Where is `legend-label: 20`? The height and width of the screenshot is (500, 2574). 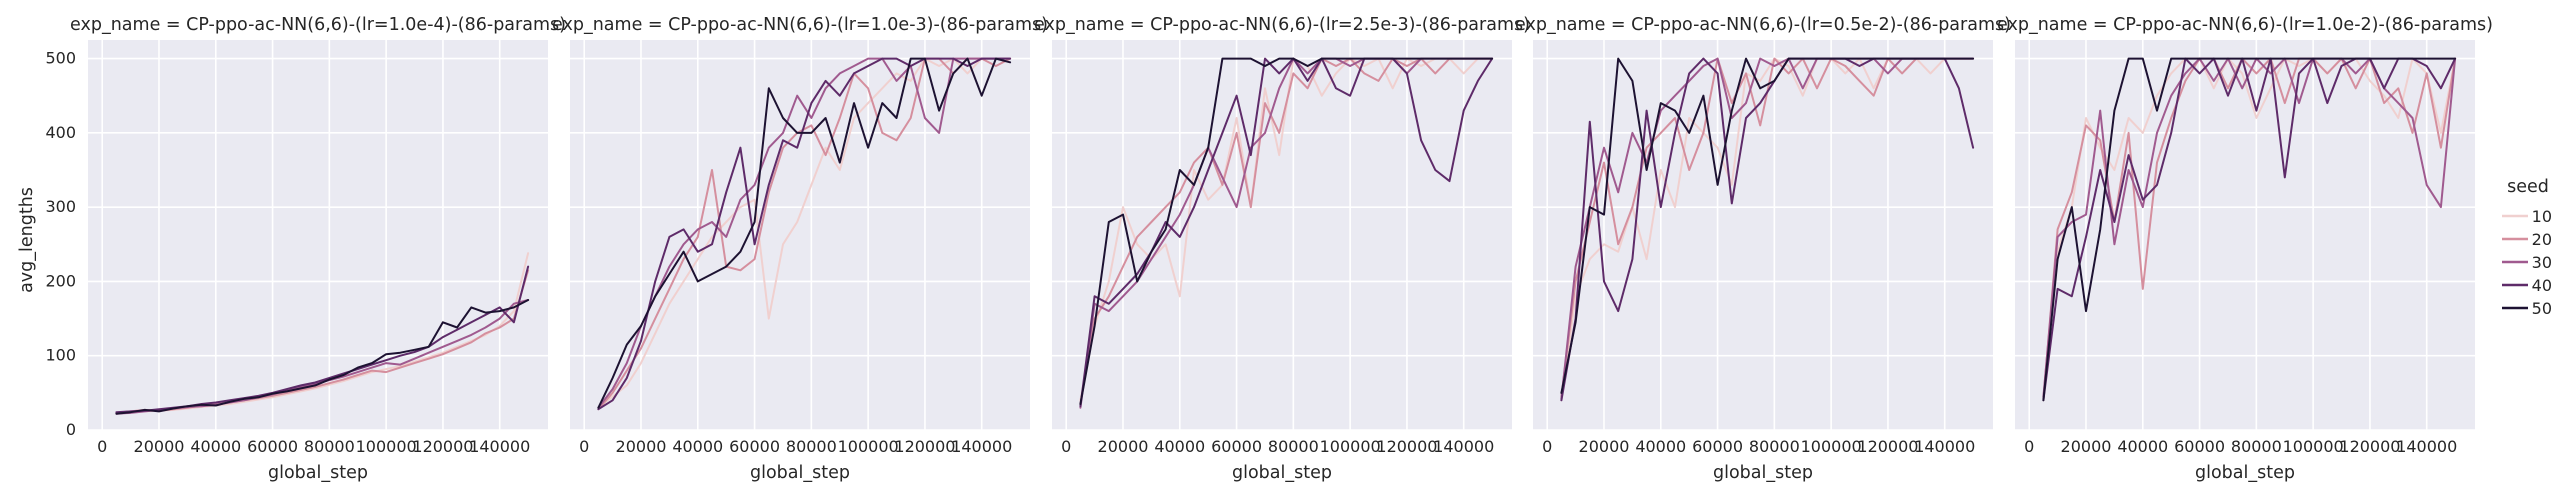 legend-label: 20 is located at coordinates (2542, 239).